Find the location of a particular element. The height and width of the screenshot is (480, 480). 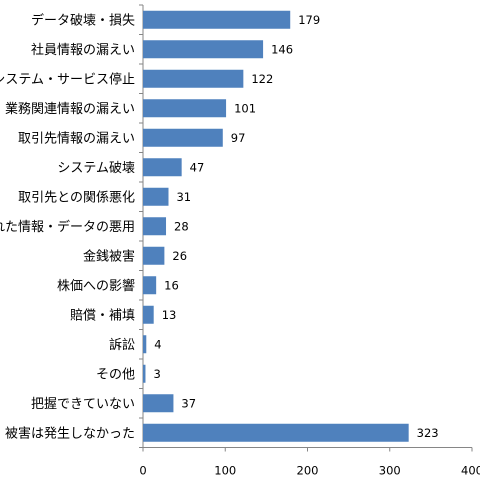

category-label: 把握できていない is located at coordinates (83, 404).